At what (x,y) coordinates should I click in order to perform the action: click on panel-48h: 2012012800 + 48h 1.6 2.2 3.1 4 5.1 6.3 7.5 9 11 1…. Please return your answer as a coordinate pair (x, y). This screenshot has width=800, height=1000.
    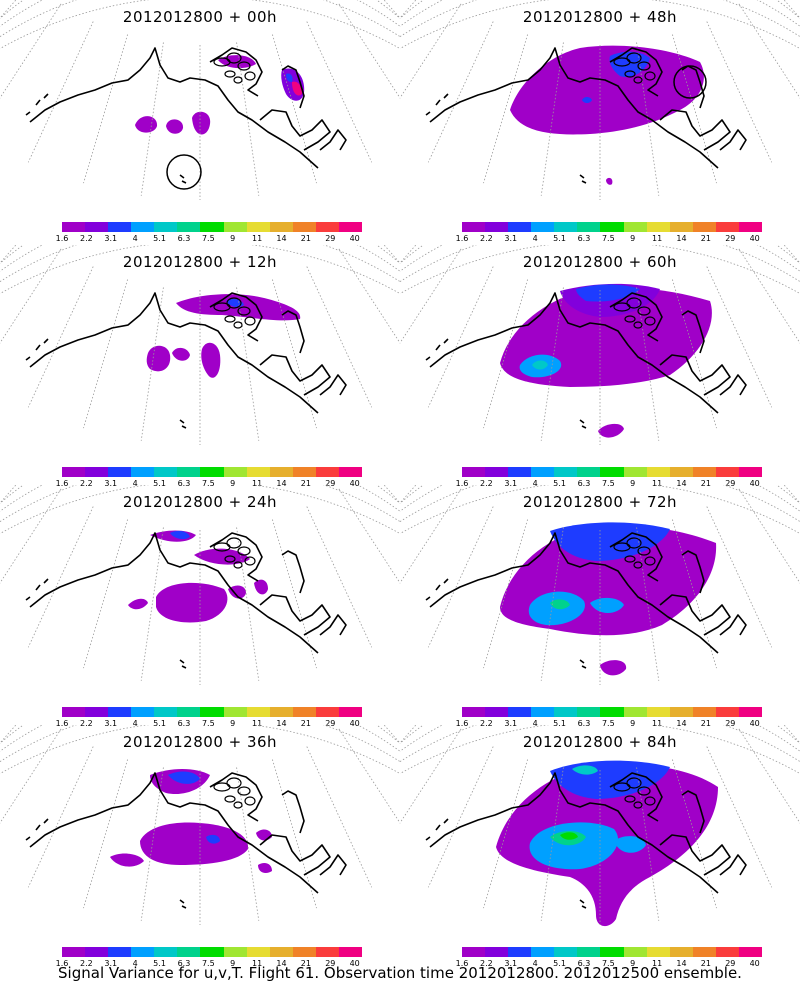
    Looking at the image, I should click on (600, 121).